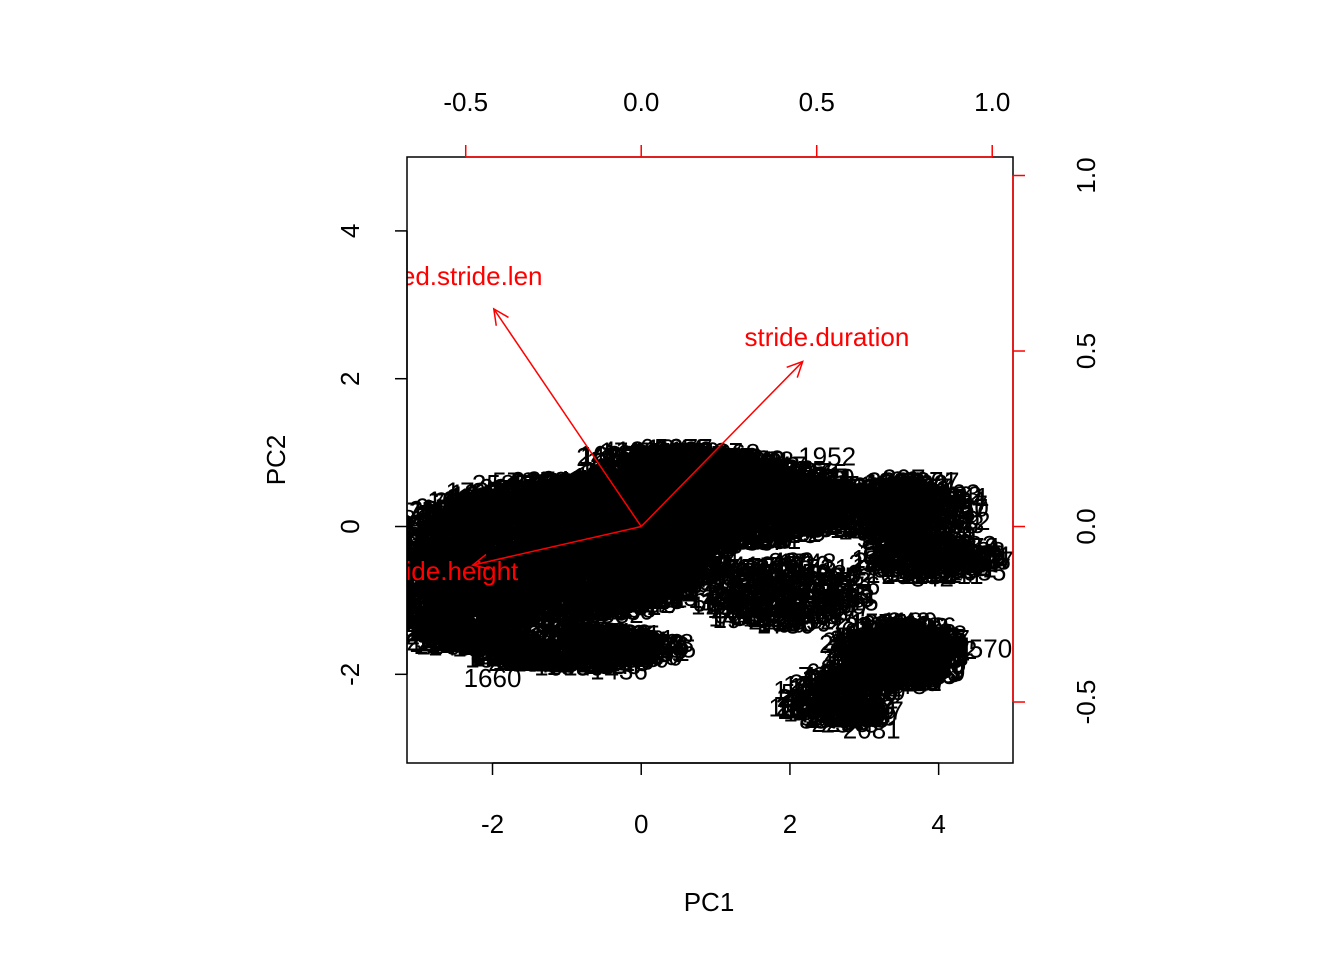  Describe the element at coordinates (516, 593) in the screenshot. I see `observation-label: 2399` at that location.